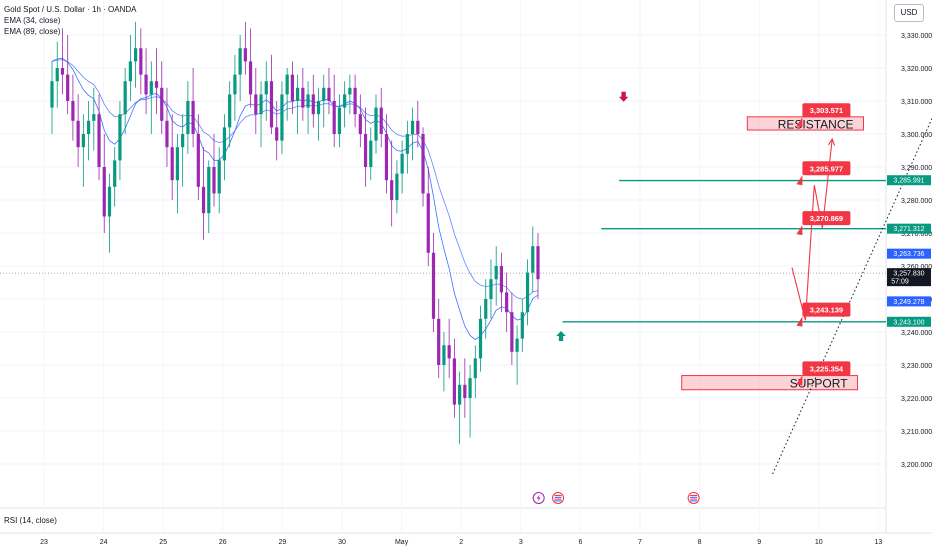  I want to click on x-tick-label: 7, so click(640, 542).